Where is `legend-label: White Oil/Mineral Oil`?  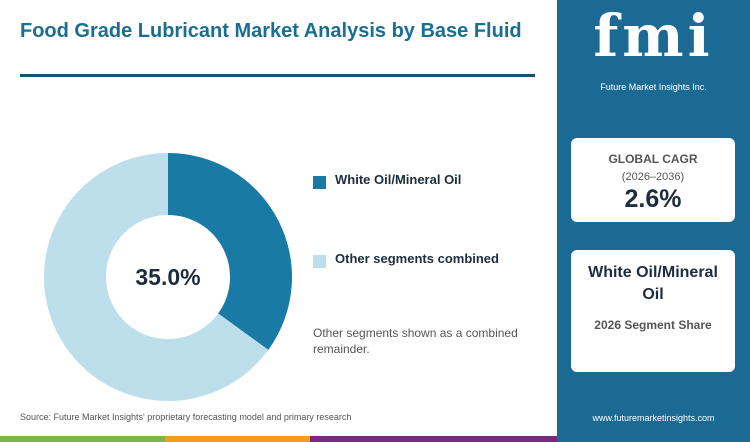
legend-label: White Oil/Mineral Oil is located at coordinates (398, 179).